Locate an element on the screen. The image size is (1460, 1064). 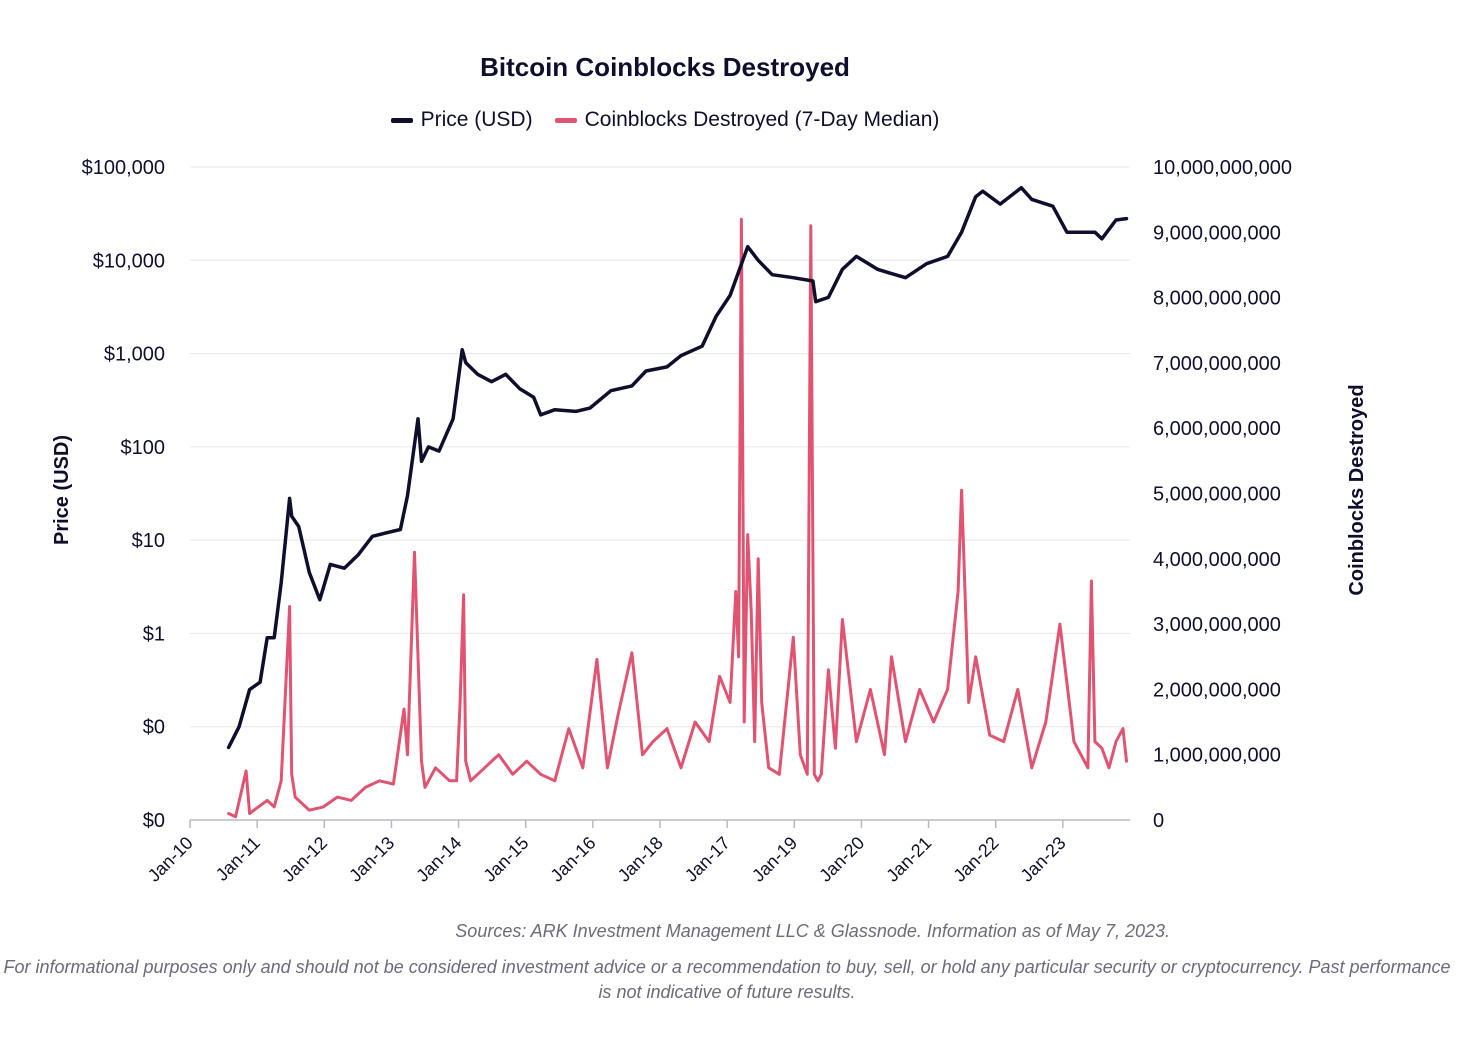
legend-item-price: Price (USD) is located at coordinates (461, 120).